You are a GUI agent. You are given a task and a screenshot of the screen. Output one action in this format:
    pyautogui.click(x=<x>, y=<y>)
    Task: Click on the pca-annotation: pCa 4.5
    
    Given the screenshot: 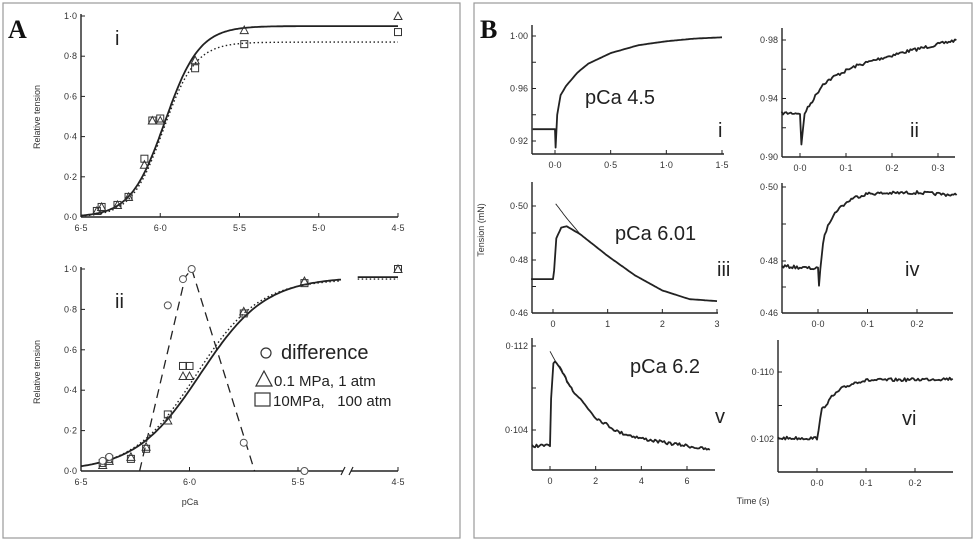 What is the action you would take?
    pyautogui.click(x=620, y=98)
    